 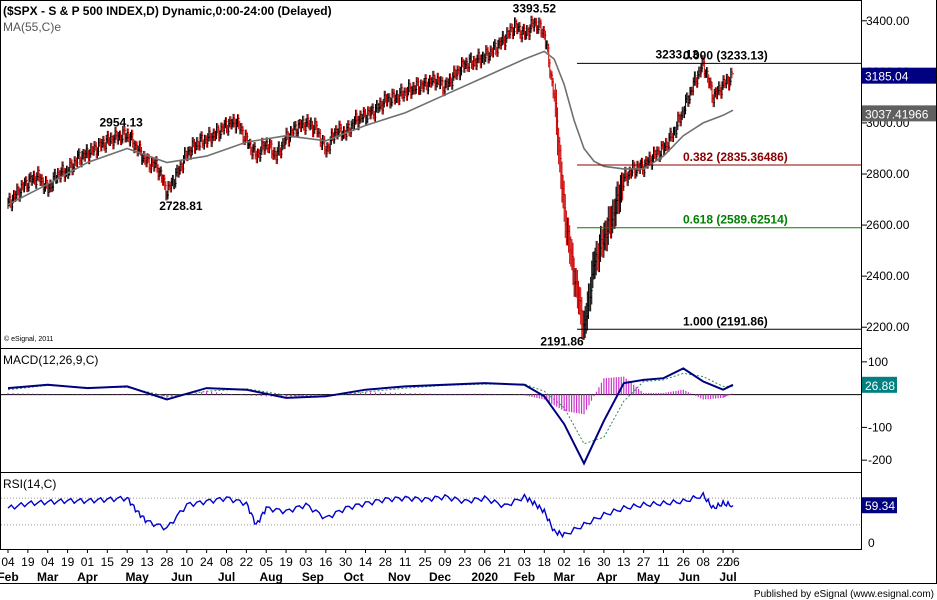 What do you see at coordinates (313, 577) in the screenshot?
I see `x-month-label: Sep` at bounding box center [313, 577].